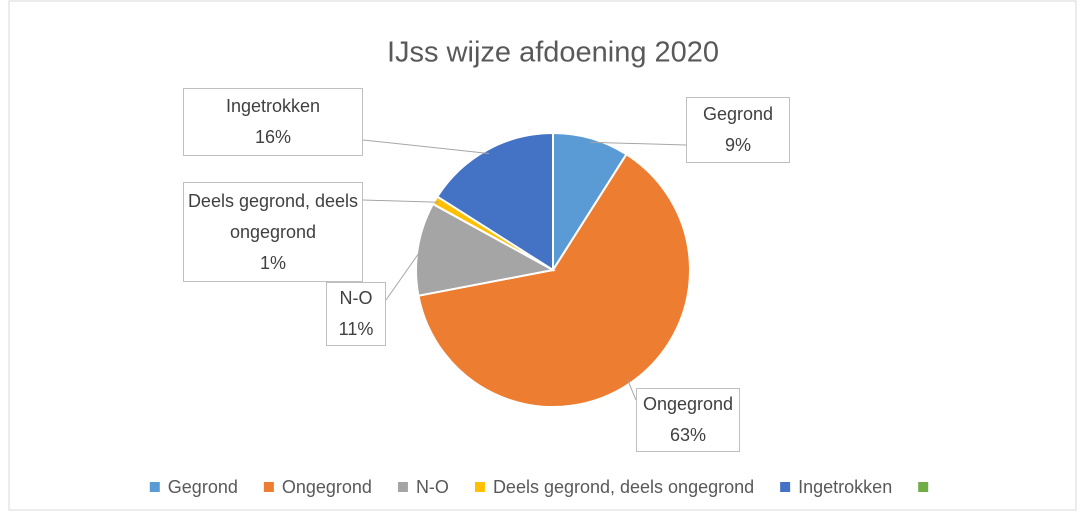 Image resolution: width=1086 pixels, height=519 pixels. I want to click on legend-label: Gegrond, so click(203, 487).